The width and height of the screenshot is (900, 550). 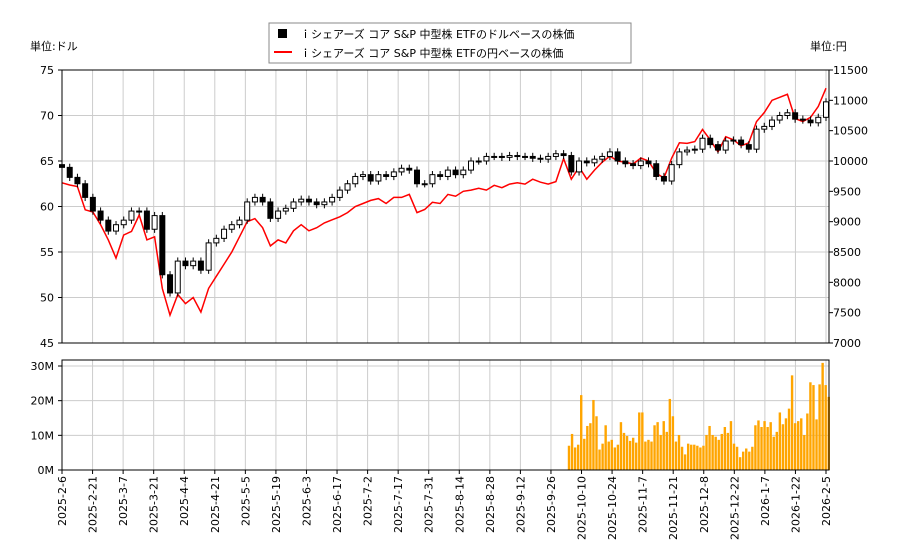 I want to click on x-tick-label: 2025-10-24, so click(x=612, y=508).